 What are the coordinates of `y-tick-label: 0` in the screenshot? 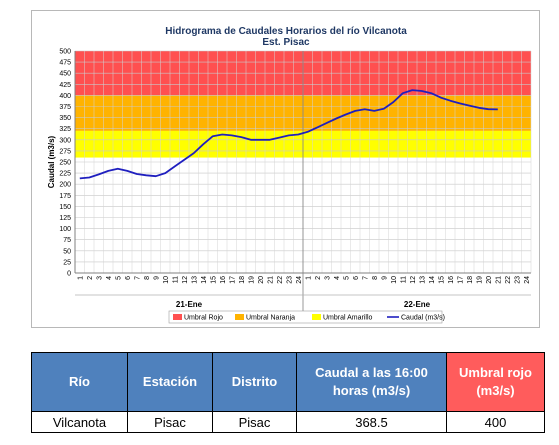 It's located at (69, 274).